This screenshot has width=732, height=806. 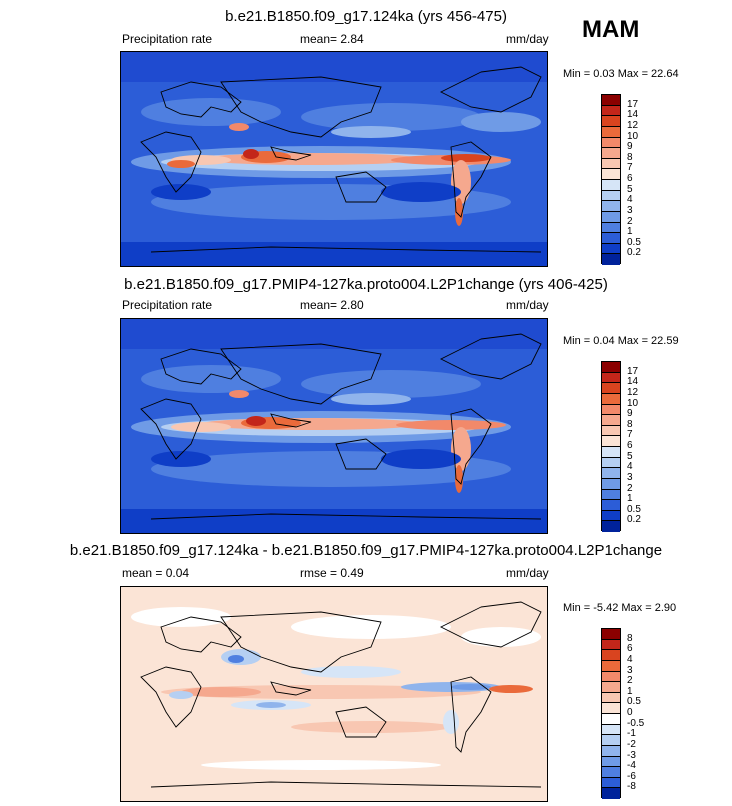 What do you see at coordinates (621, 74) in the screenshot?
I see `panel-1-minmax: Min = 0.03 Max = 22.64` at bounding box center [621, 74].